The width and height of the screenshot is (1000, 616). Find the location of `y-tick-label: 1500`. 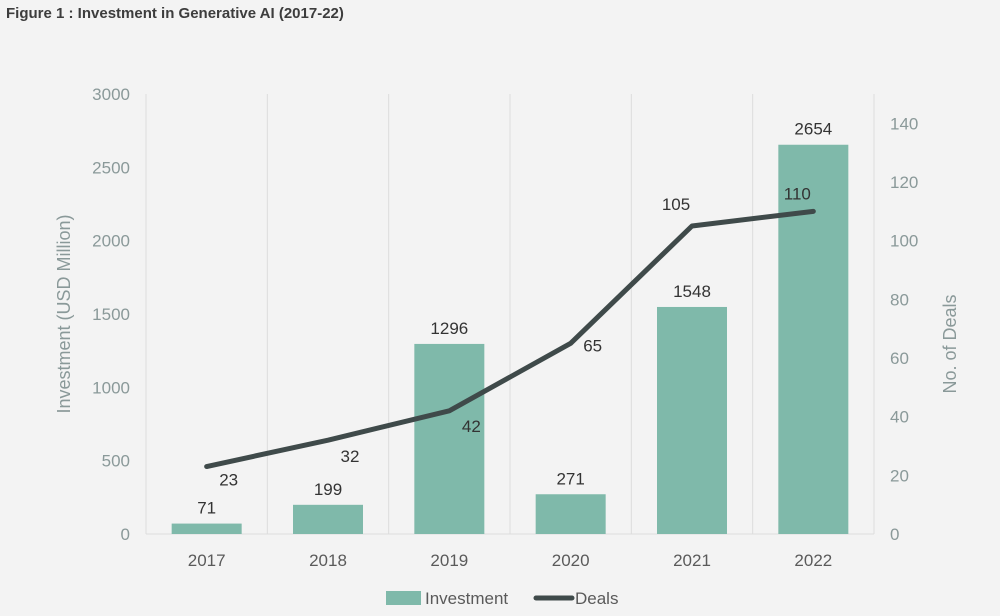

y-tick-label: 1500 is located at coordinates (111, 314).